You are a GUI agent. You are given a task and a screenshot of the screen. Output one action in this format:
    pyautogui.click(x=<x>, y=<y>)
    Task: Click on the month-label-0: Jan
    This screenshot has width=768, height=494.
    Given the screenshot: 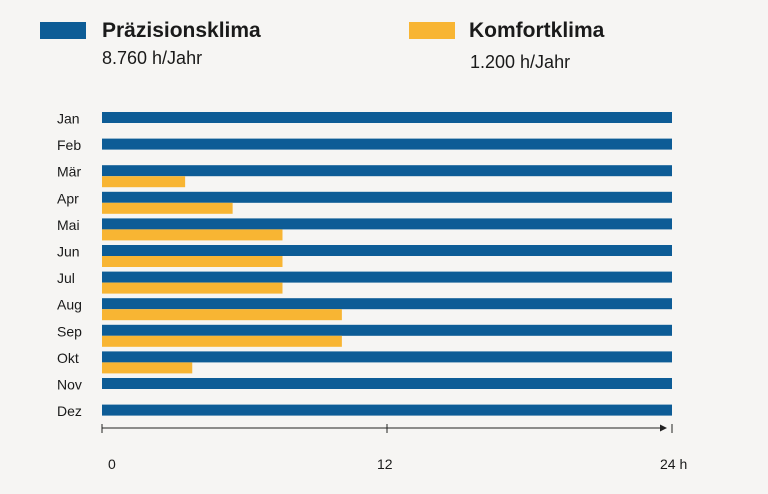 What is the action you would take?
    pyautogui.click(x=68, y=119)
    